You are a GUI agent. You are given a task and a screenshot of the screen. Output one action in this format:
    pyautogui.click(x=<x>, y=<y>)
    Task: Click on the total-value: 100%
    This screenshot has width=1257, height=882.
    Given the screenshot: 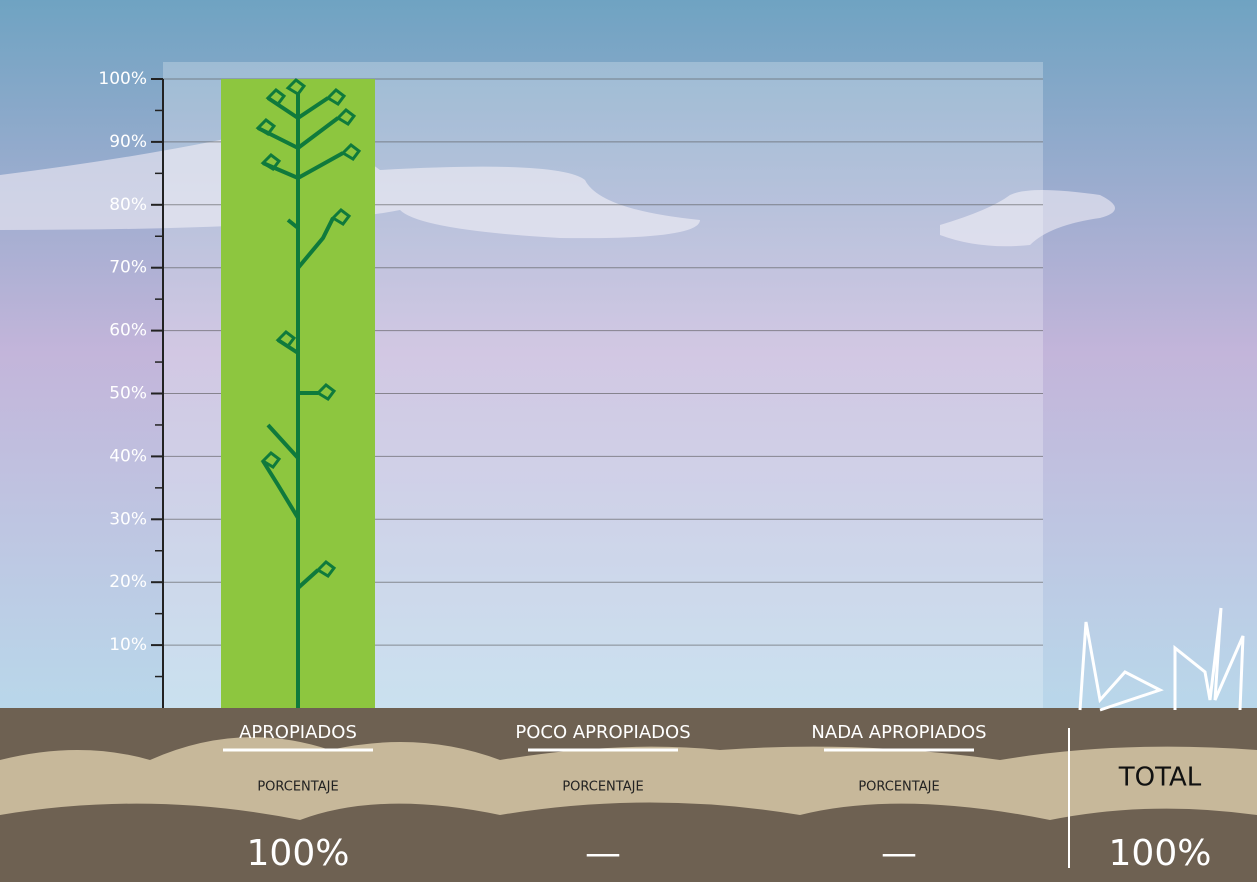 What is the action you would take?
    pyautogui.click(x=1160, y=853)
    